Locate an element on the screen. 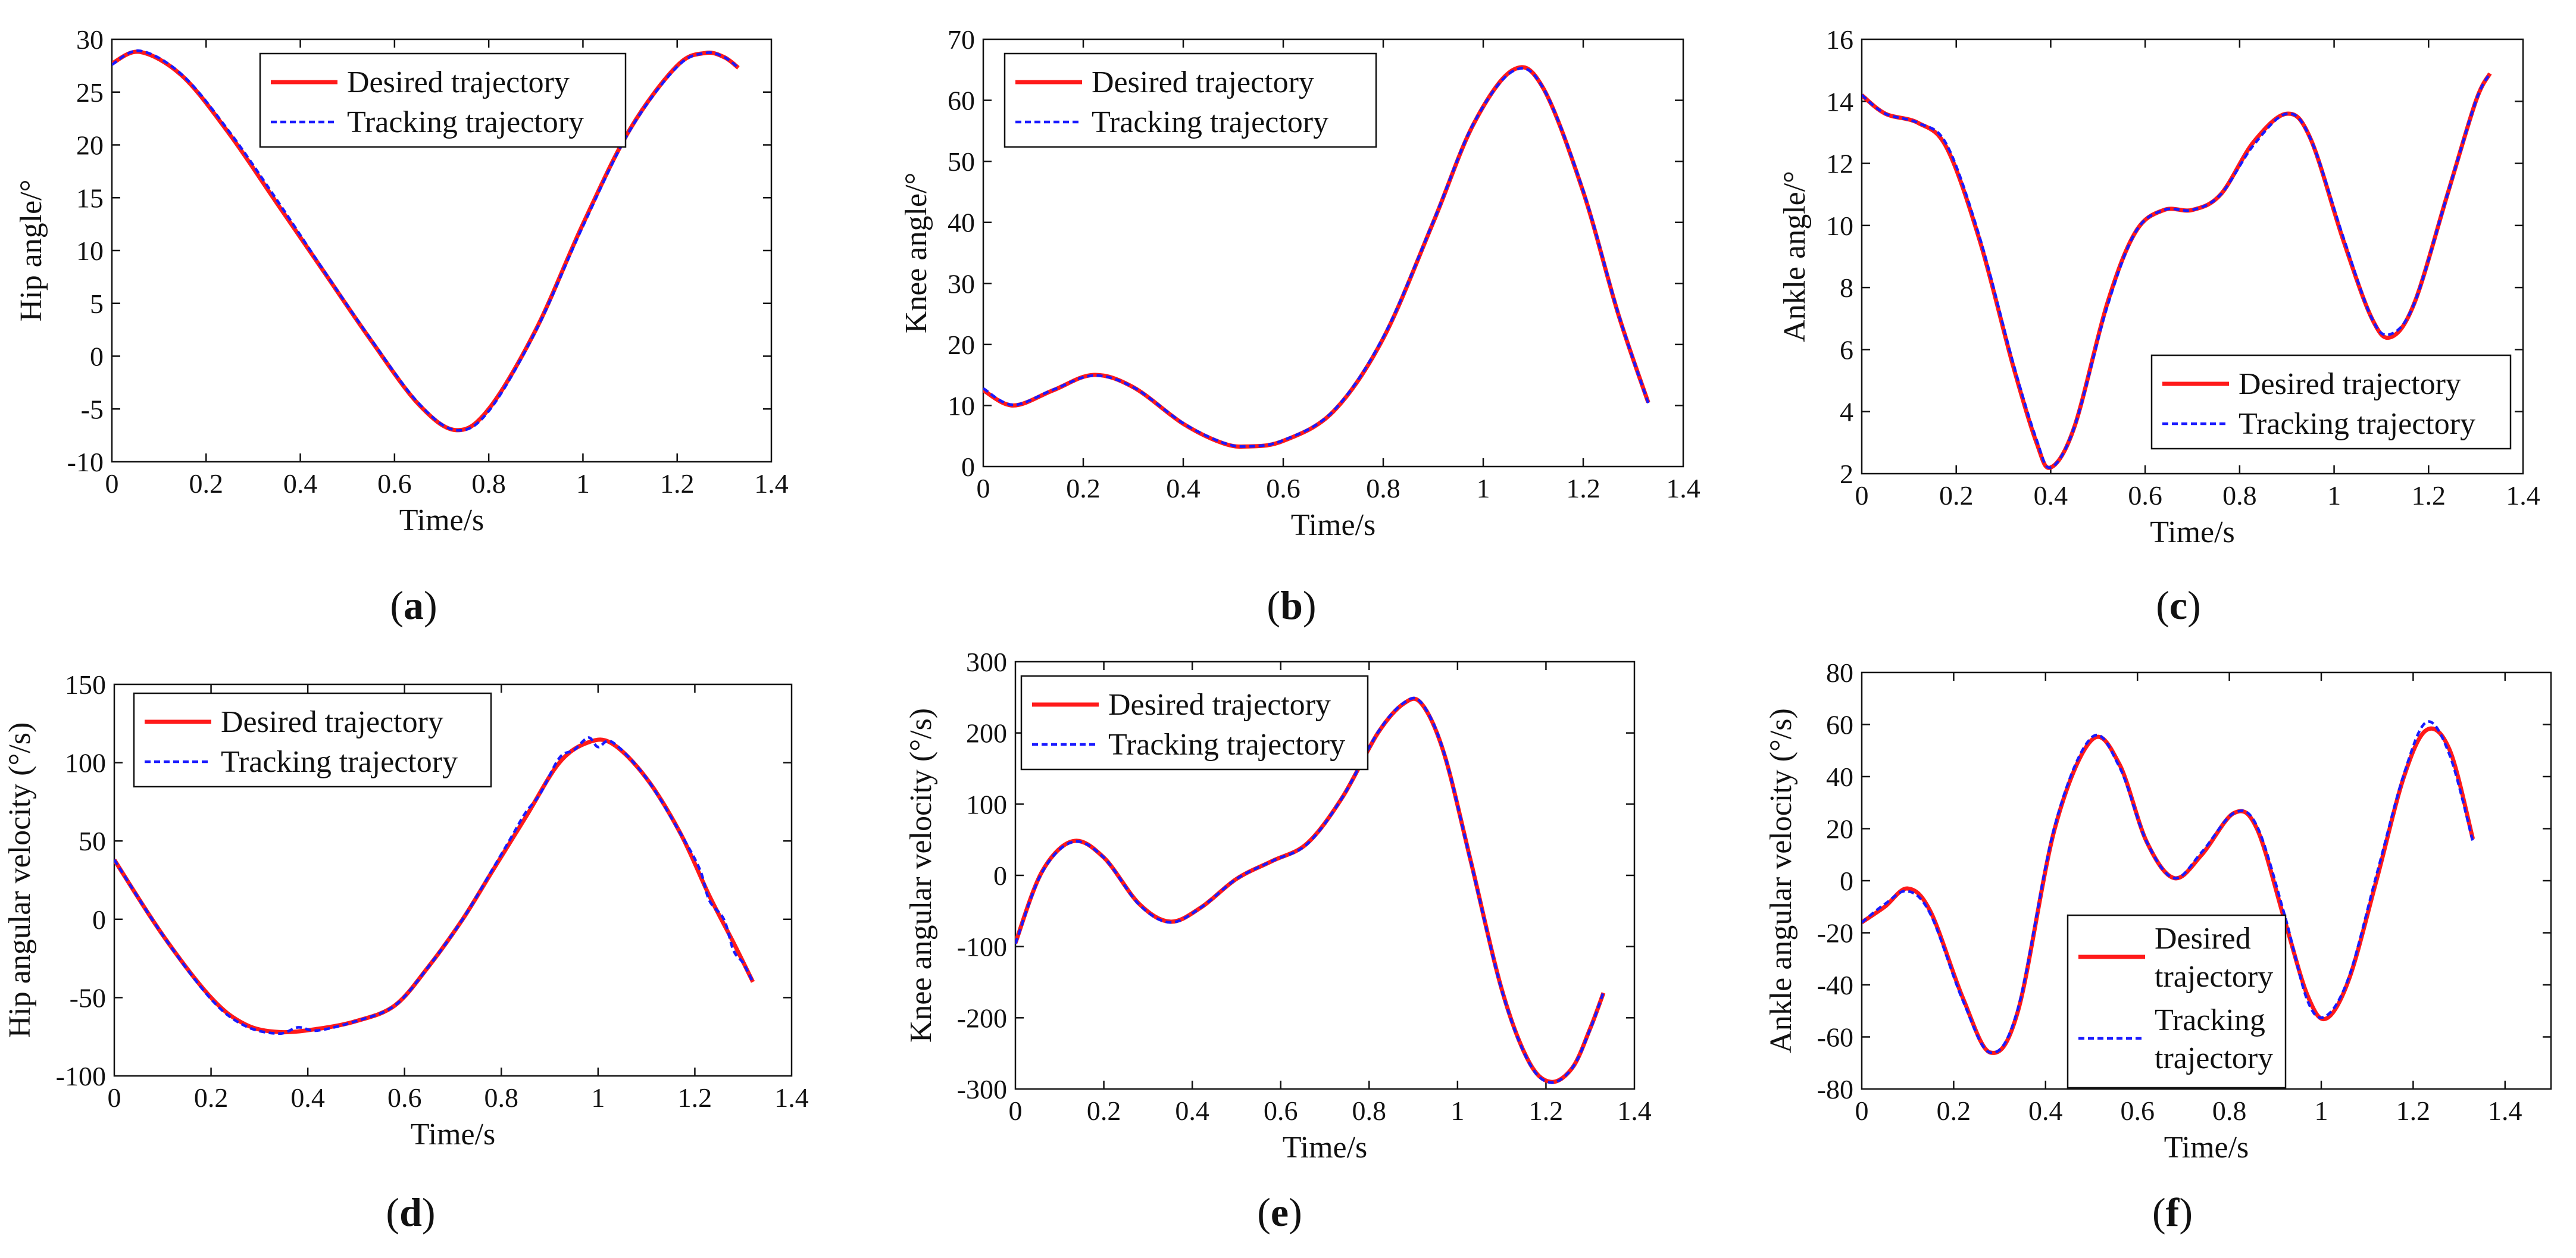  y-tick-label: -40 is located at coordinates (1835, 985).